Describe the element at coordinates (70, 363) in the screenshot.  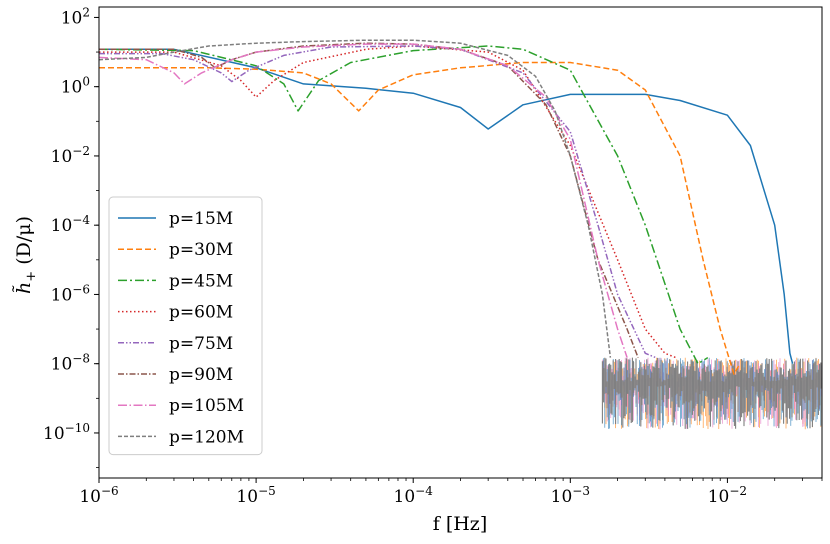
I see `y-tick-label-6: 10⁻⁸` at that location.